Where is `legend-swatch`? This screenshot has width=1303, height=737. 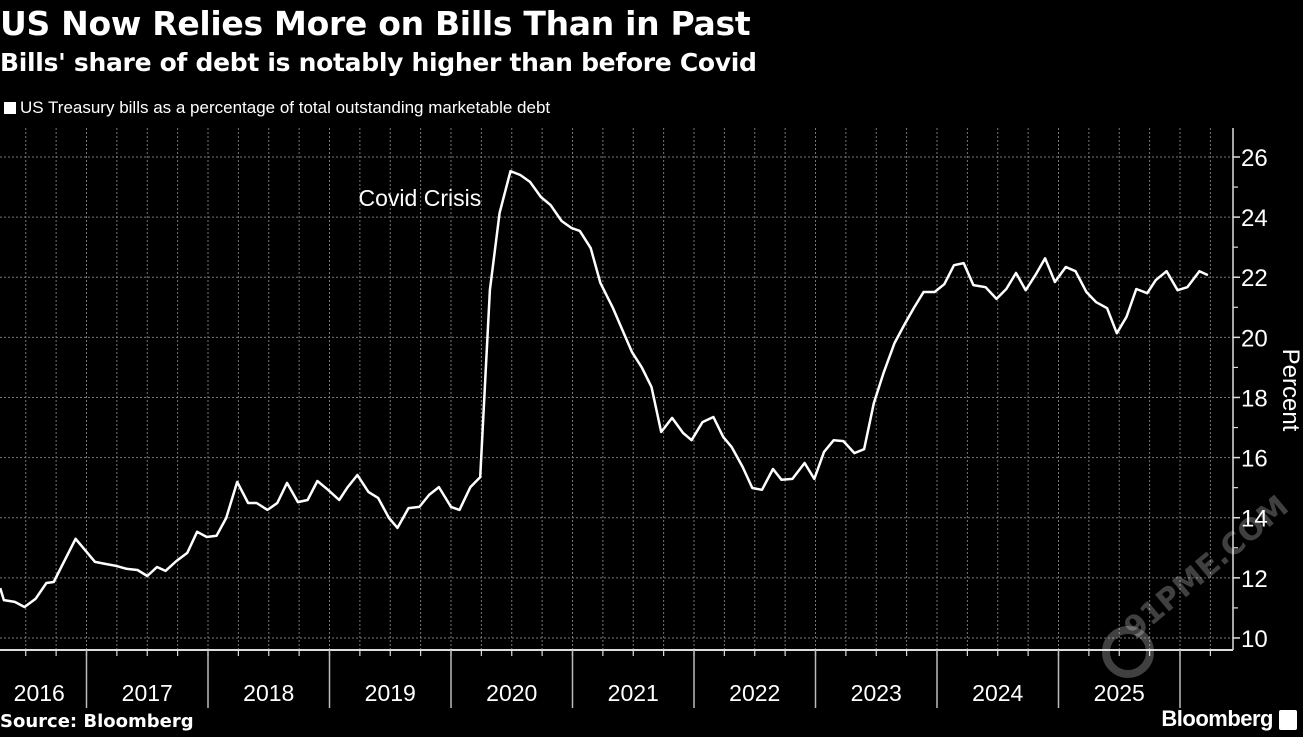 legend-swatch is located at coordinates (10, 108).